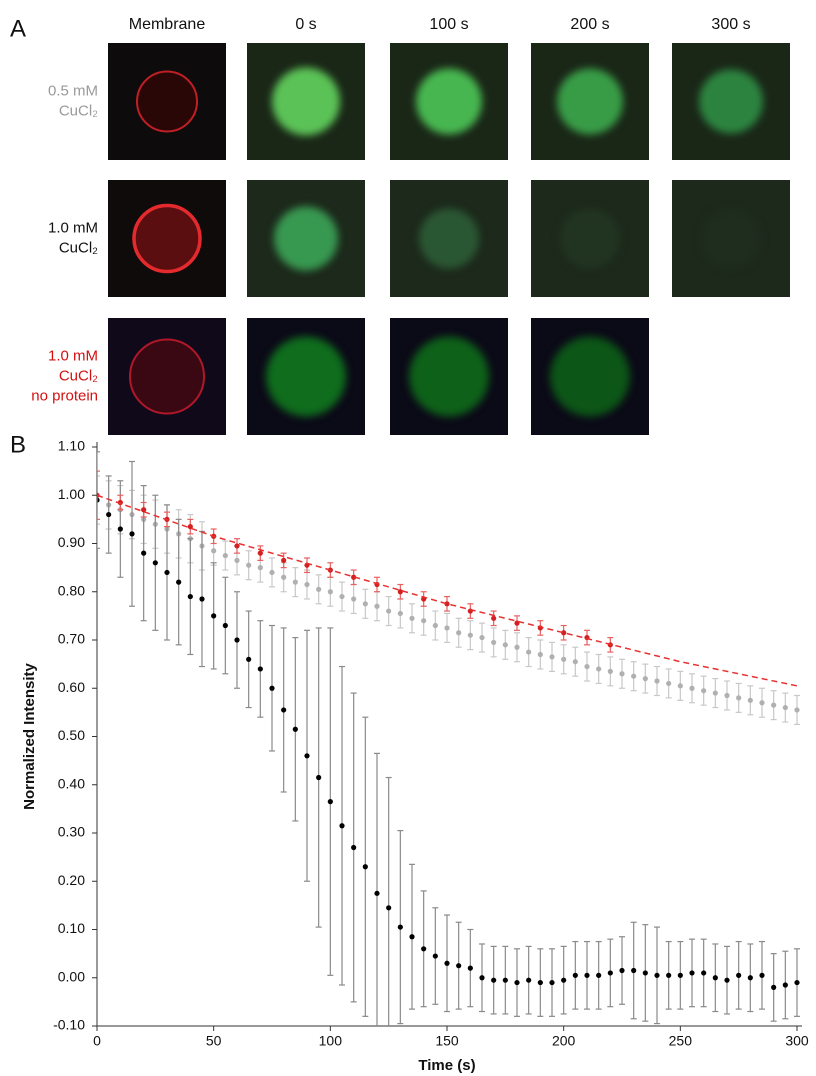  I want to click on y-tick-label: 0.40, so click(71, 783).